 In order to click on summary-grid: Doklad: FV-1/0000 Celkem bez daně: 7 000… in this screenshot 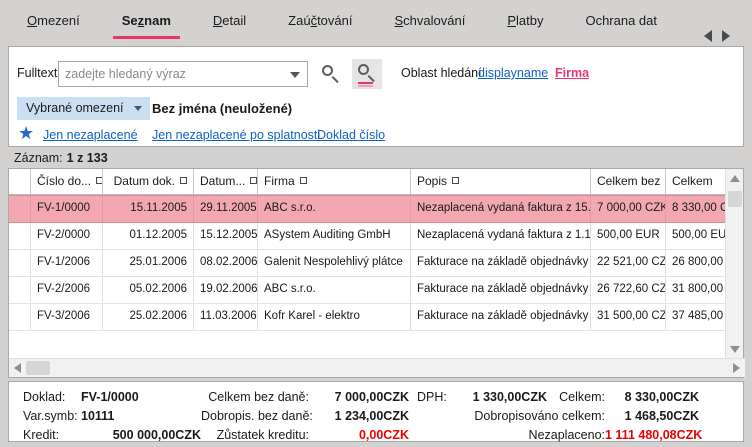, I will do `click(362, 415)`.